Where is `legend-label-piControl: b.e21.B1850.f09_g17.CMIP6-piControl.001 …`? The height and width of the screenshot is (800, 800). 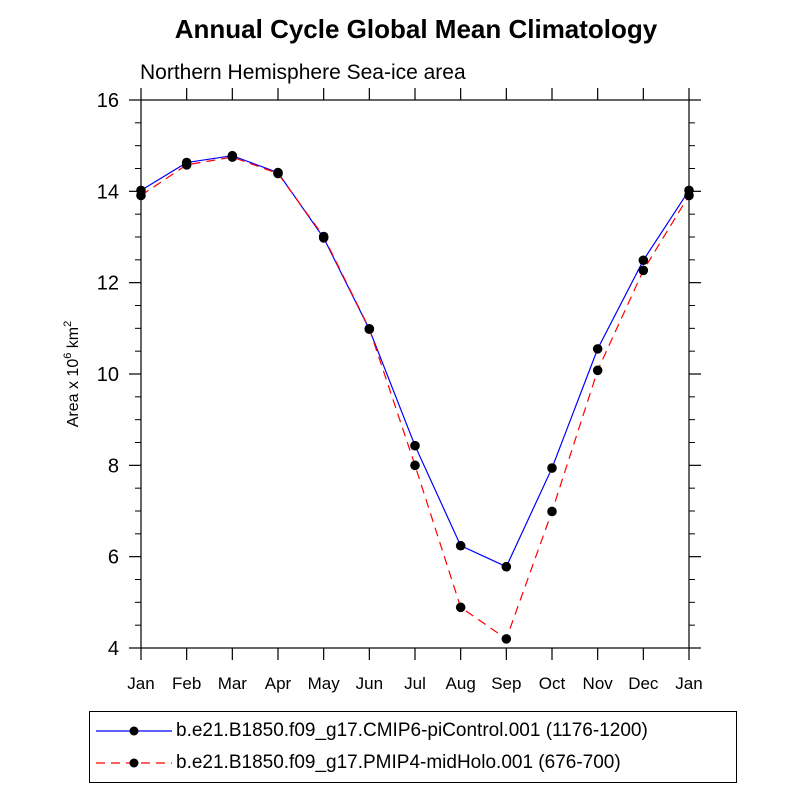
legend-label-piControl: b.e21.B1850.f09_g17.CMIP6-piControl.001 … is located at coordinates (412, 730).